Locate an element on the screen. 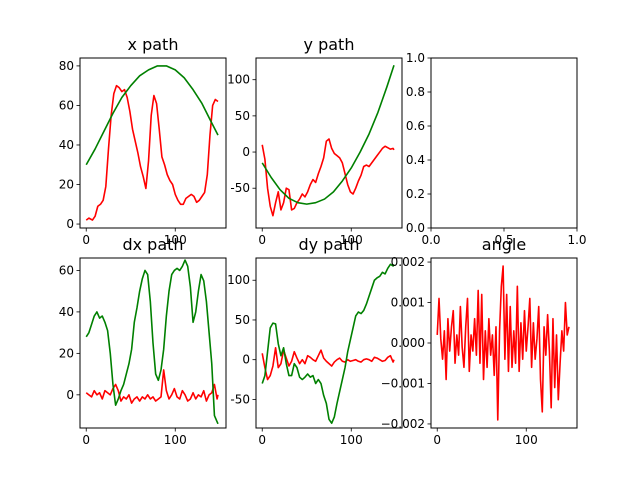 The image size is (640, 480). angle-ytick-label: −0.001 is located at coordinates (403, 383).